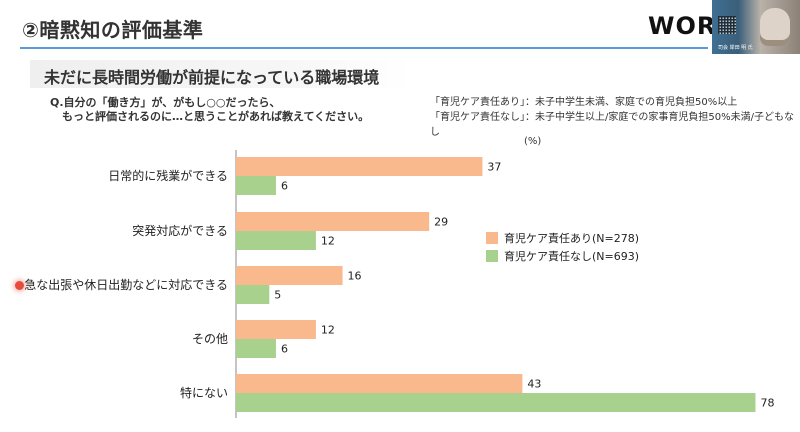 The width and height of the screenshot is (800, 432). What do you see at coordinates (19, 285) in the screenshot?
I see `pointer-cursor-icon` at bounding box center [19, 285].